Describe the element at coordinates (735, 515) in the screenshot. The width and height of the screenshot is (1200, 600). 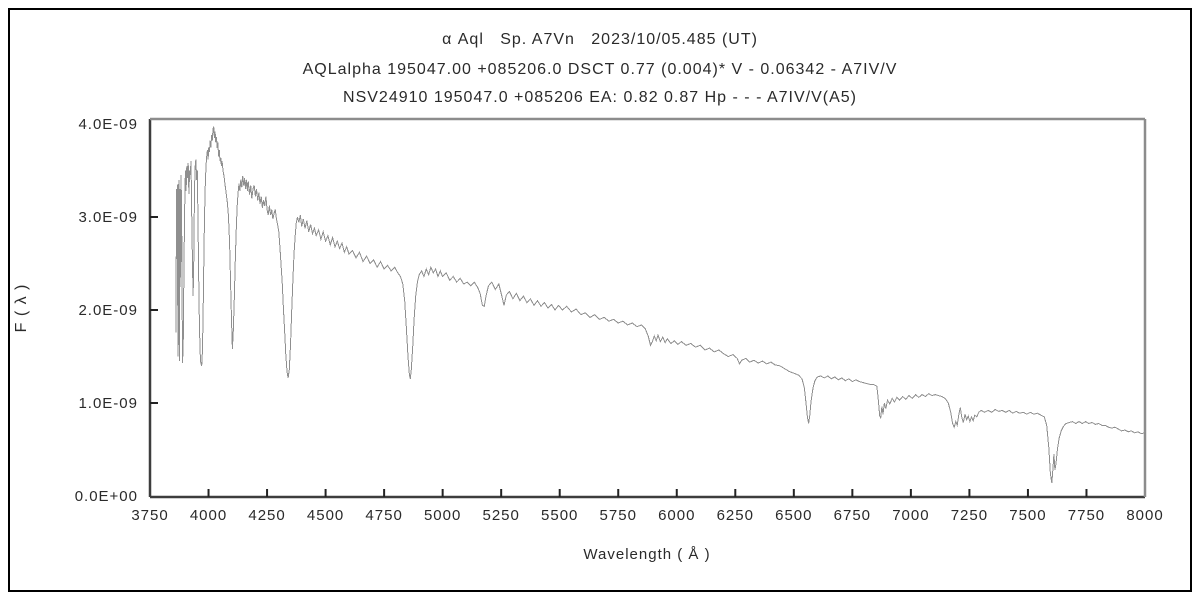
I see `x-tick-label: 6250` at that location.